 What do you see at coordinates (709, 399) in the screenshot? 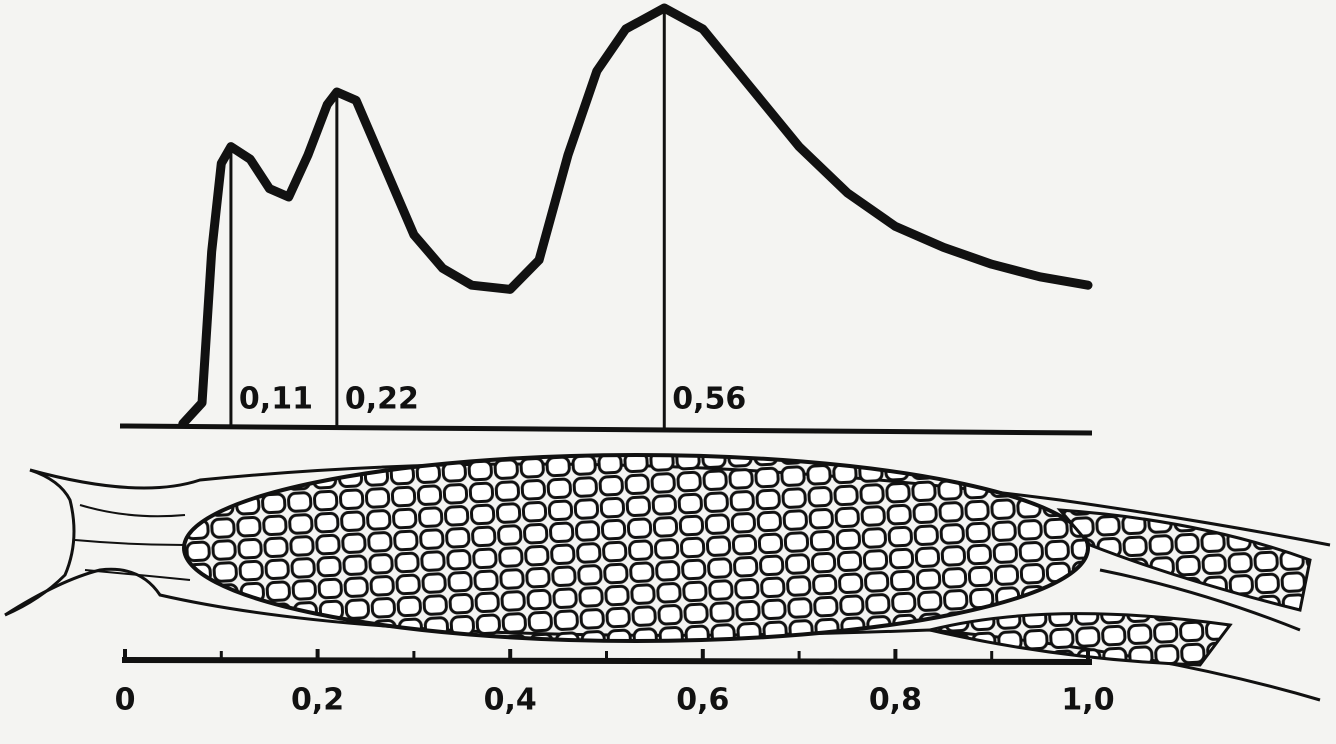
I see `peak-label: 0,56` at bounding box center [709, 399].